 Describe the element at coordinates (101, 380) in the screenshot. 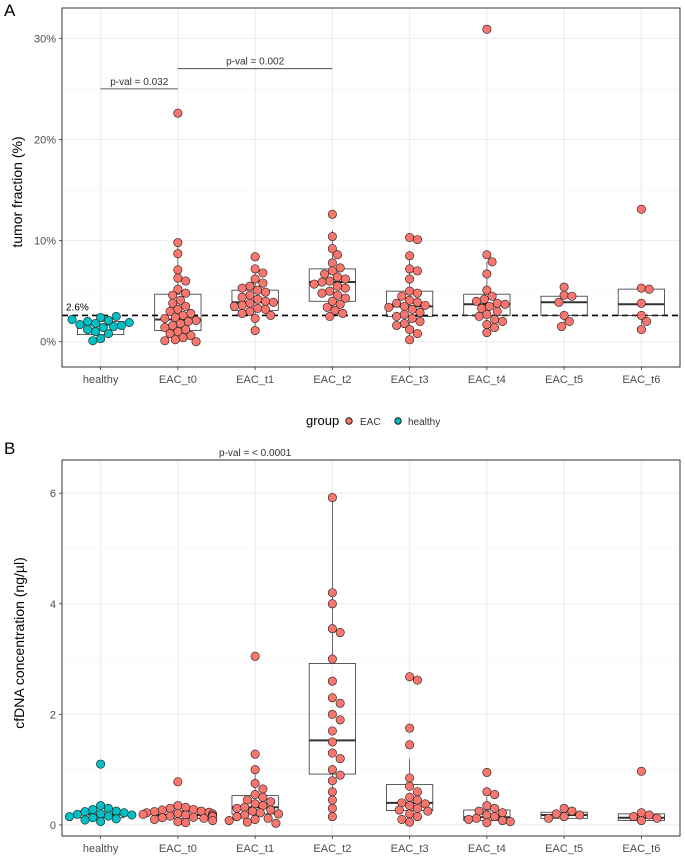

I see `panel-a-x-tick-label: healthy` at that location.